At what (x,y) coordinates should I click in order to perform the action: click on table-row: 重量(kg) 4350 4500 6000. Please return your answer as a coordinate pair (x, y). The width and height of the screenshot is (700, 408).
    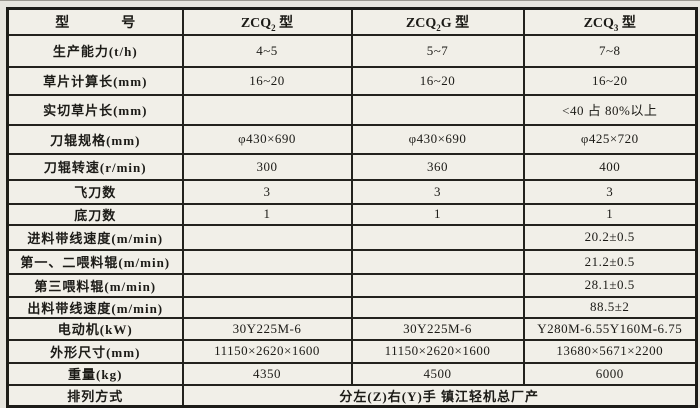
    Looking at the image, I should click on (352, 373).